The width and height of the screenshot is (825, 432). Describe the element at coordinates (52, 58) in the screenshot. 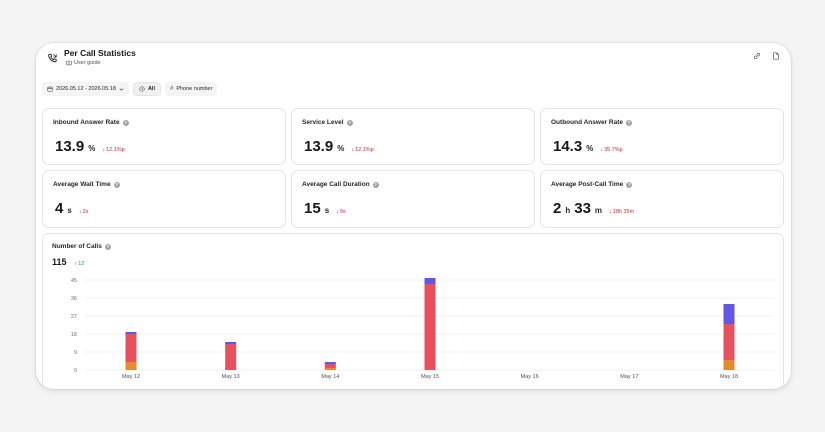

I see `phone-stats-icon` at that location.